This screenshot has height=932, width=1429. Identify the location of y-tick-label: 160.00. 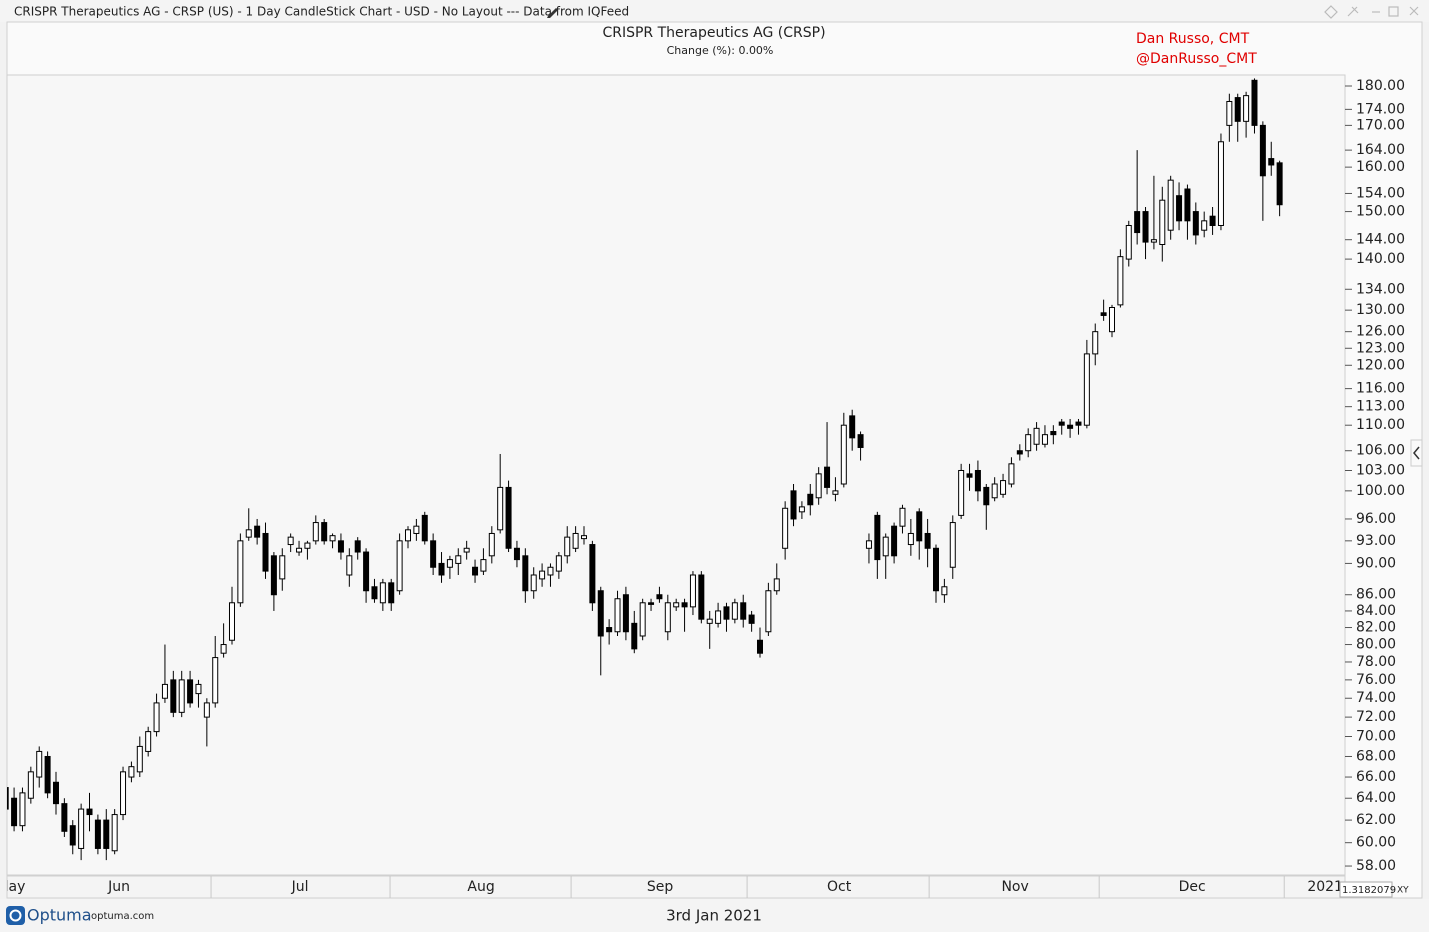
(1380, 167).